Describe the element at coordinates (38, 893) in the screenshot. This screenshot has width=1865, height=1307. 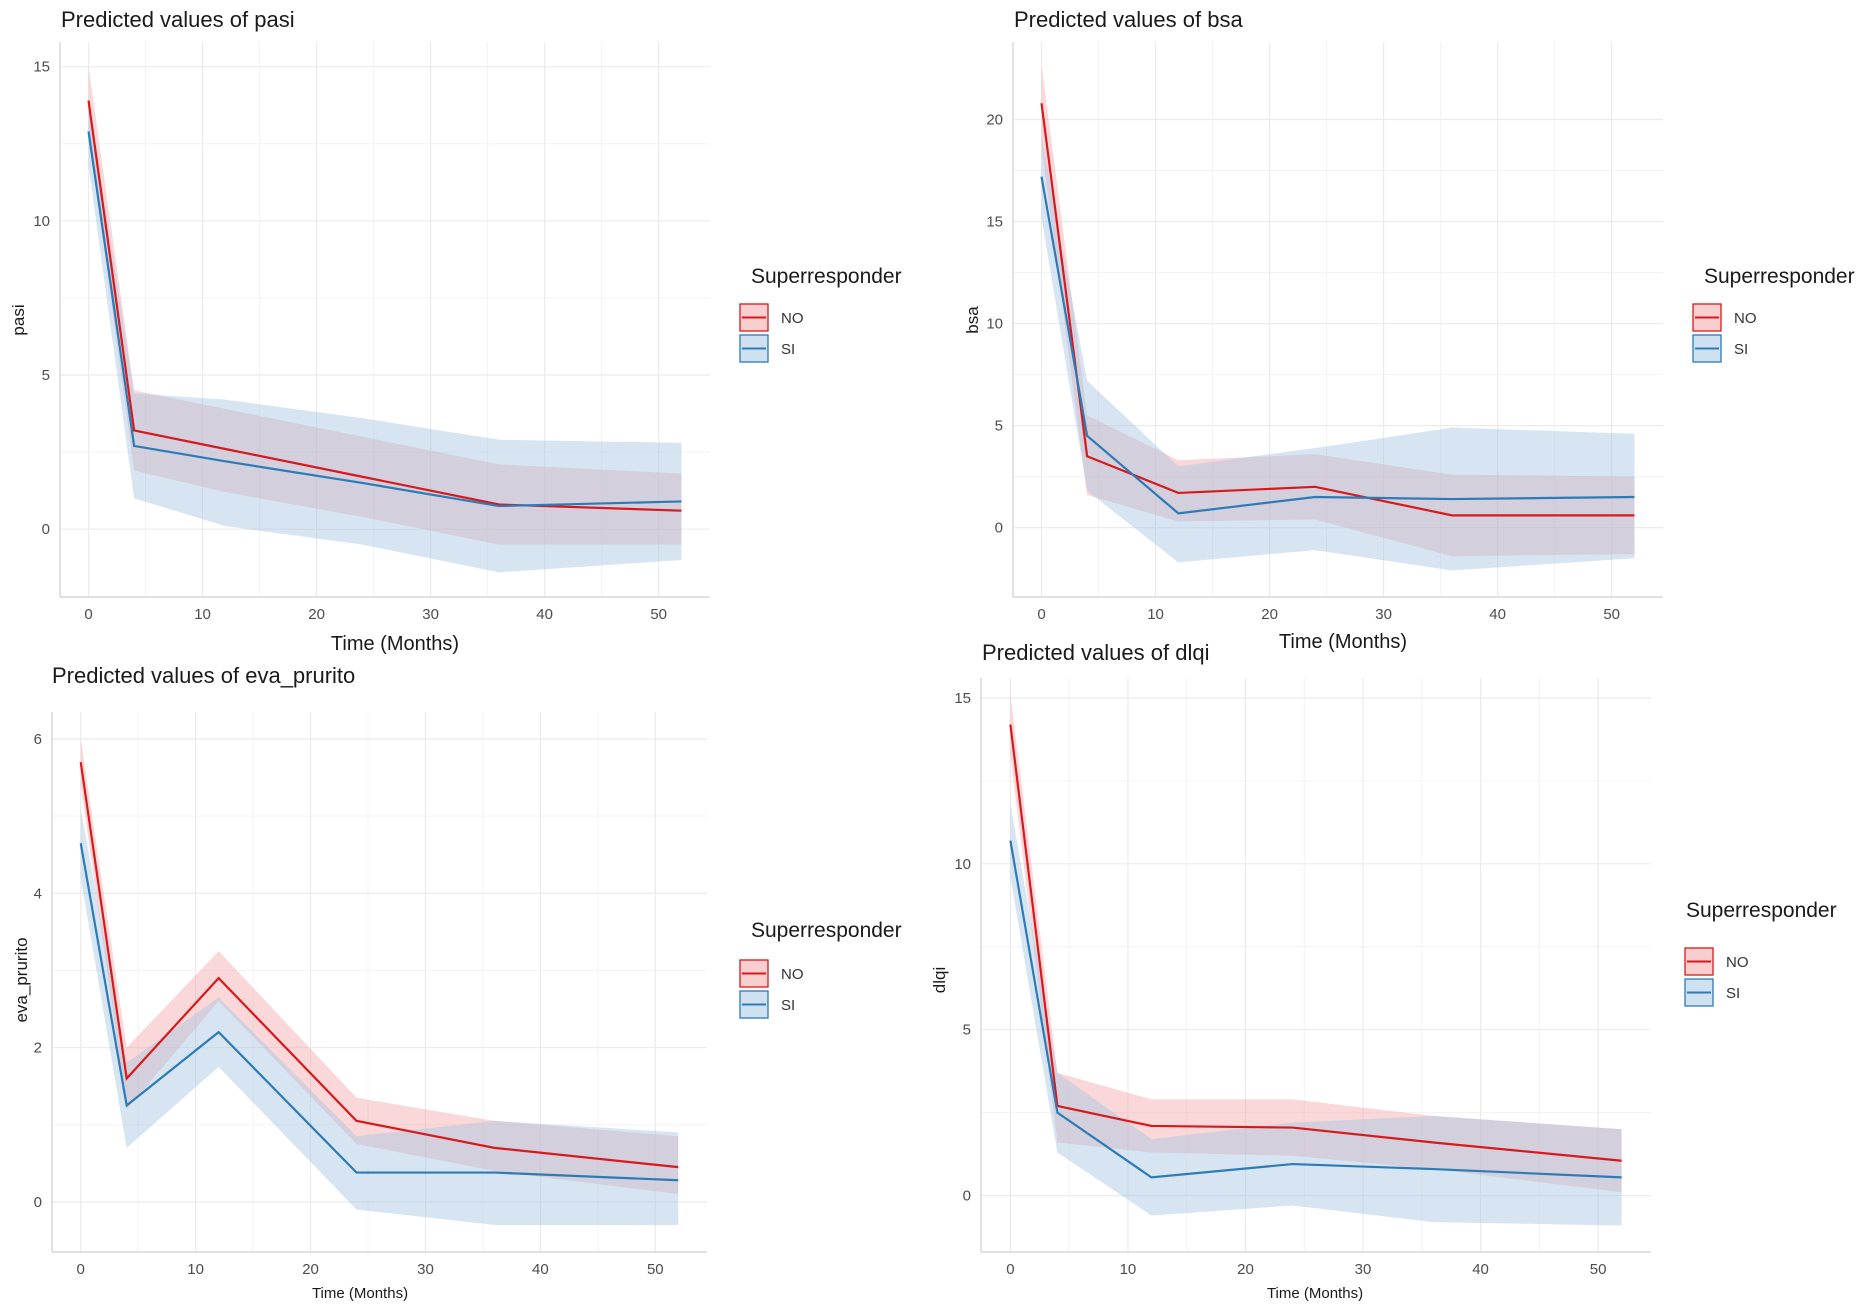
I see `y-tick-label: 4` at that location.